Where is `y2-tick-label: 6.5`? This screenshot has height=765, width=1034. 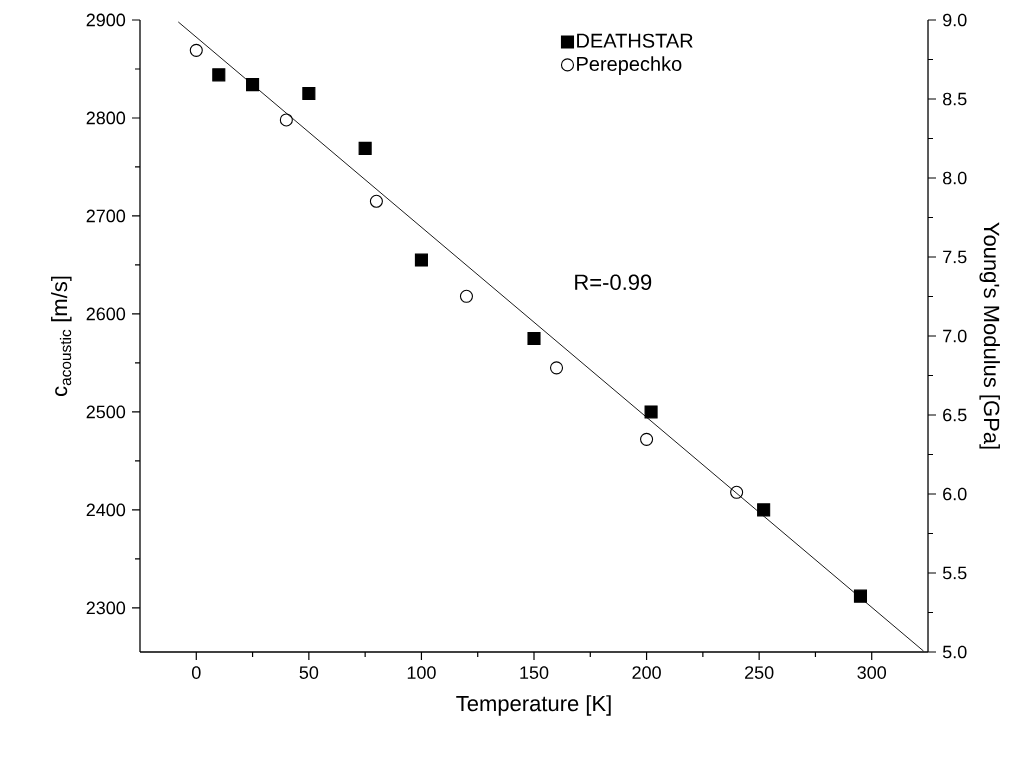
y2-tick-label: 6.5 is located at coordinates (955, 415).